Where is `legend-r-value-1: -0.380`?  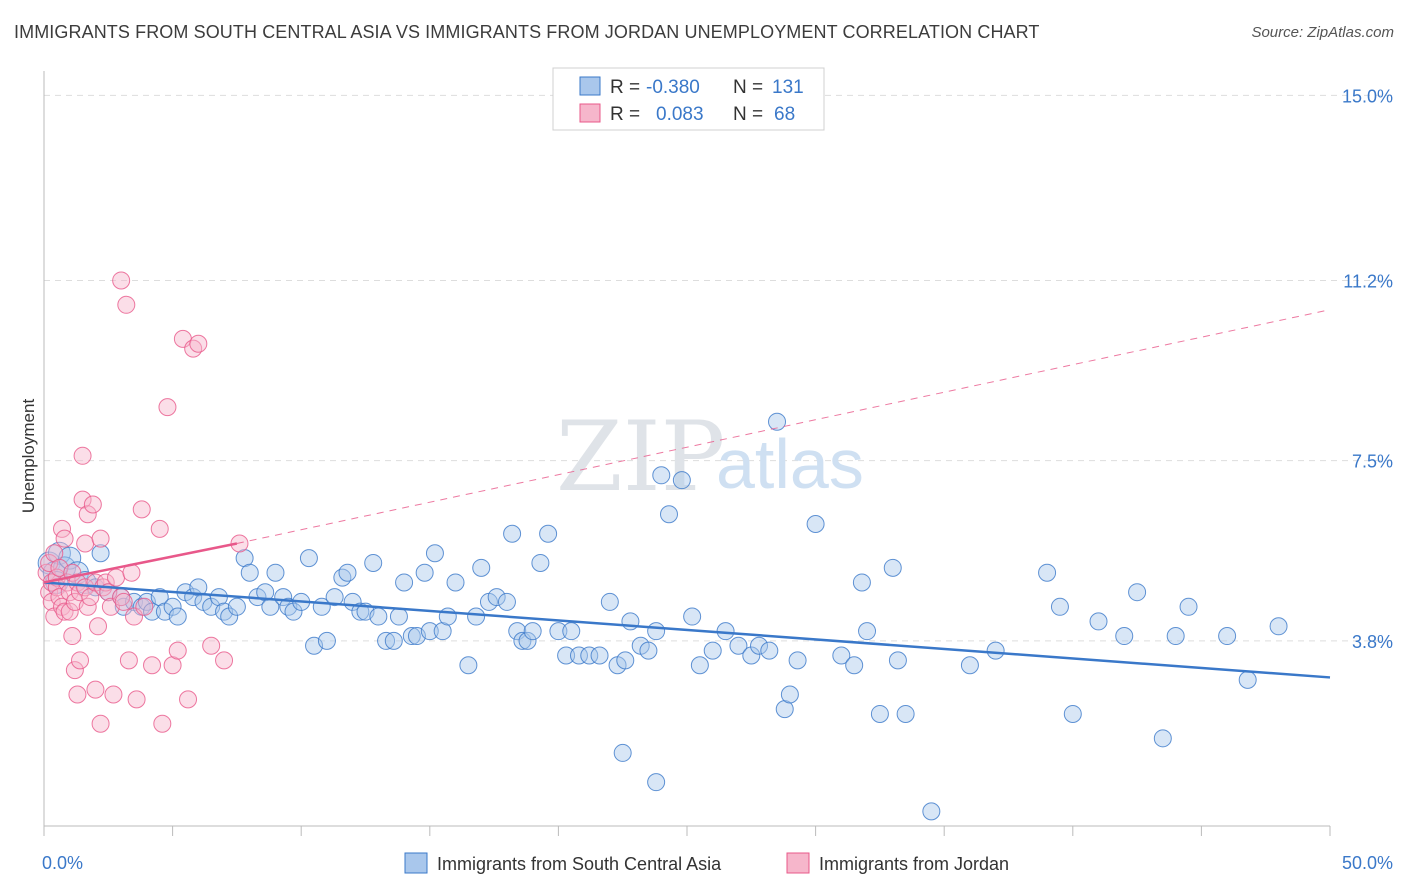 legend-r-value-1: -0.380 is located at coordinates (673, 87).